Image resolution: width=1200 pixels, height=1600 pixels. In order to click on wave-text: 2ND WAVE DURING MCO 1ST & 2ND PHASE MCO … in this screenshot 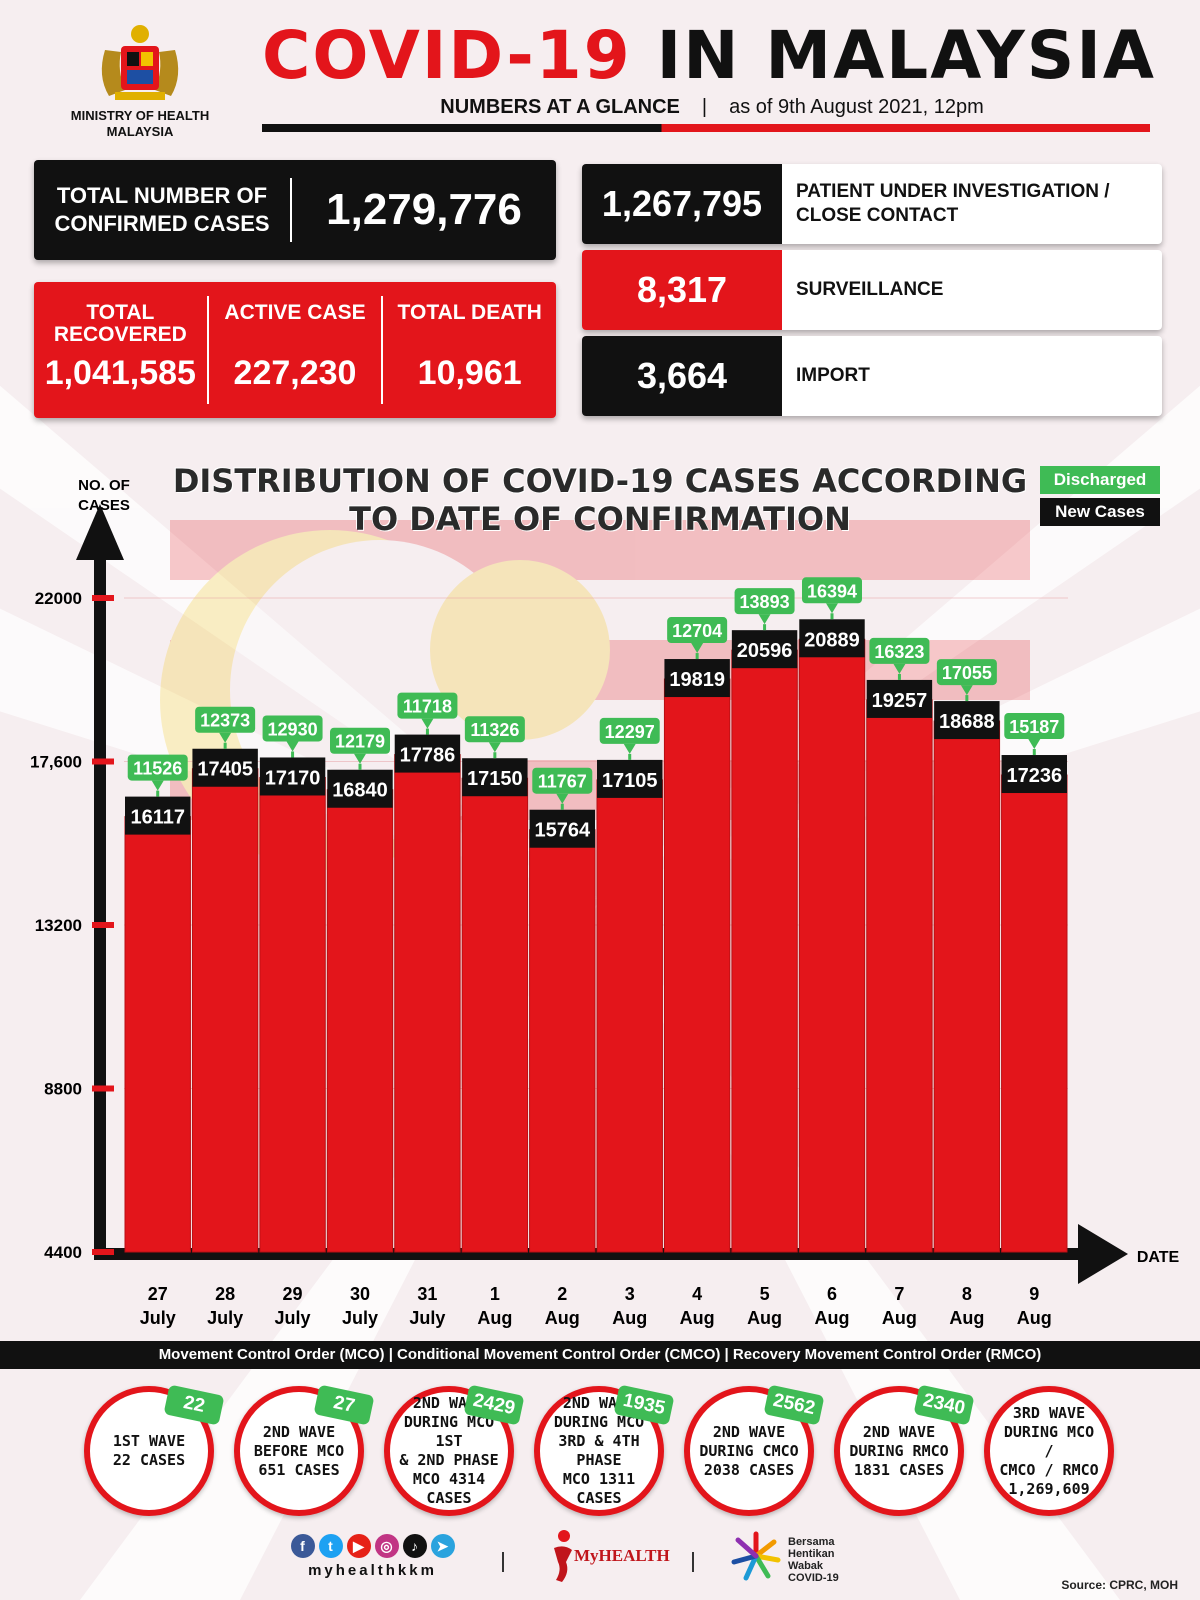, I will do `click(449, 1450)`.